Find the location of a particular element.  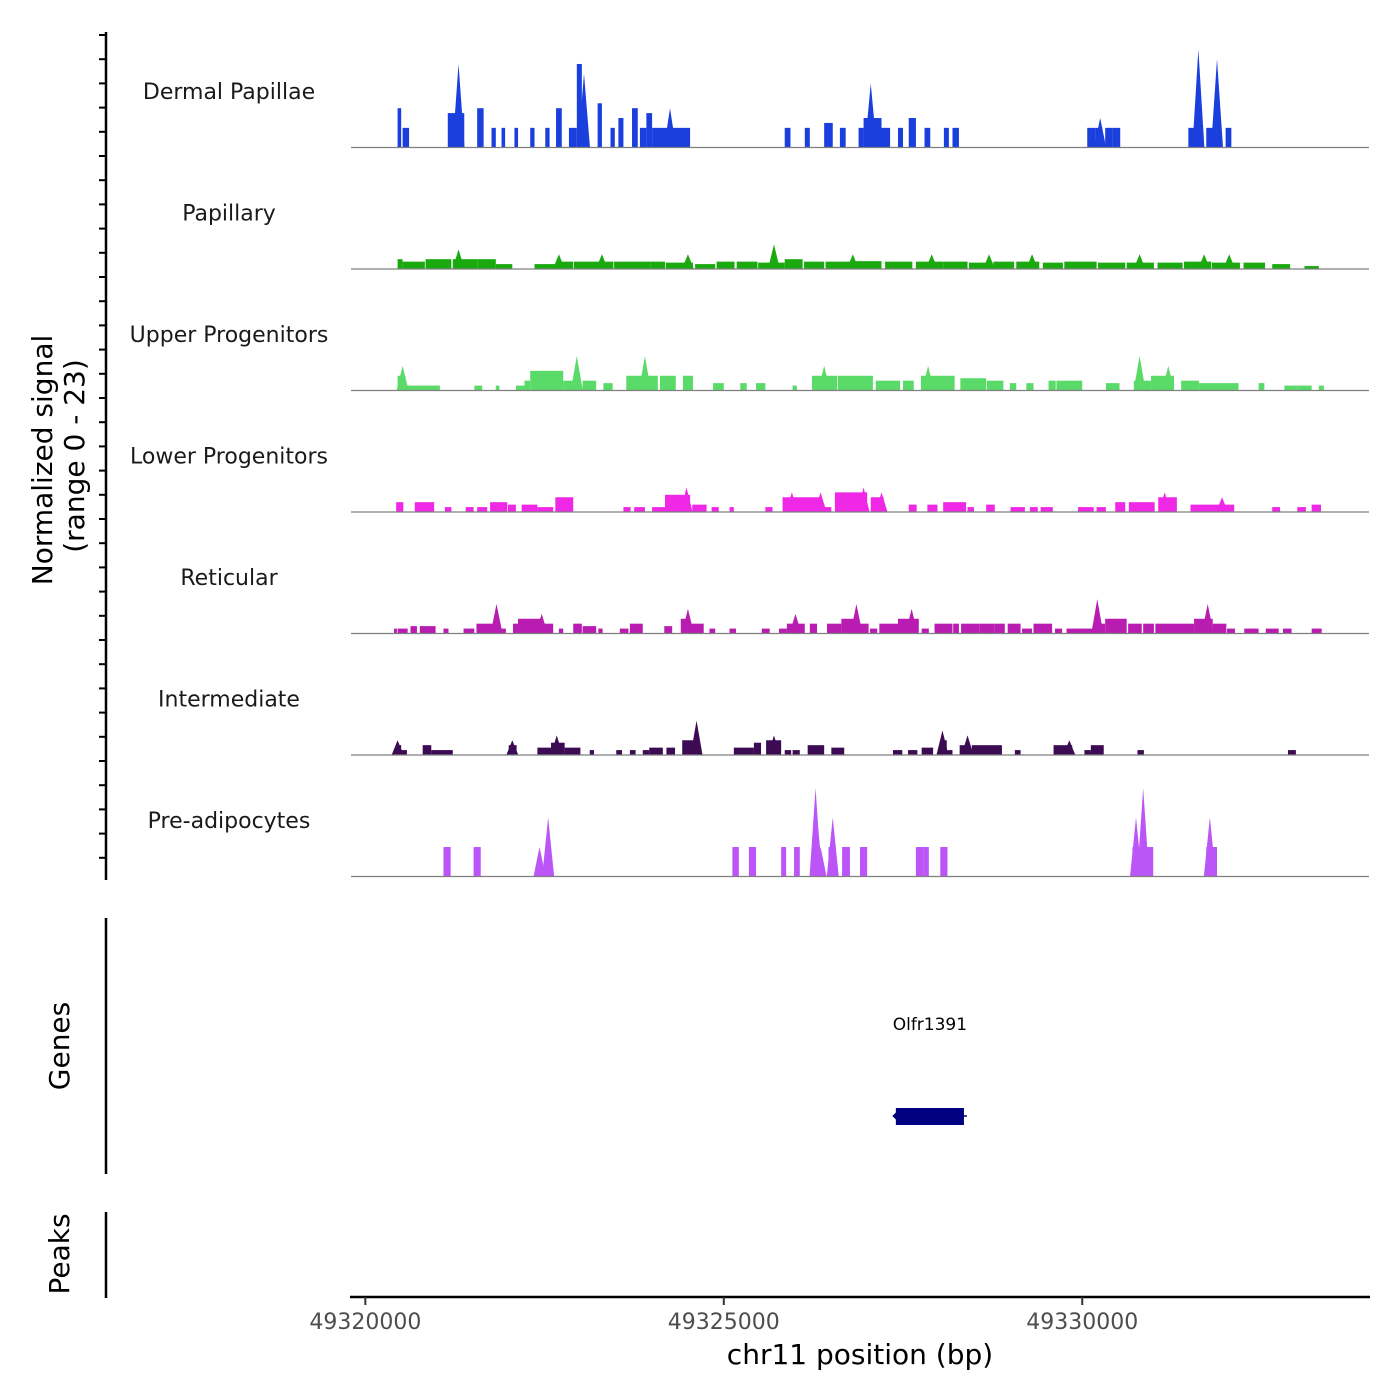

y-axis-title-line2: (range 0 - 23) is located at coordinates (74, 456).